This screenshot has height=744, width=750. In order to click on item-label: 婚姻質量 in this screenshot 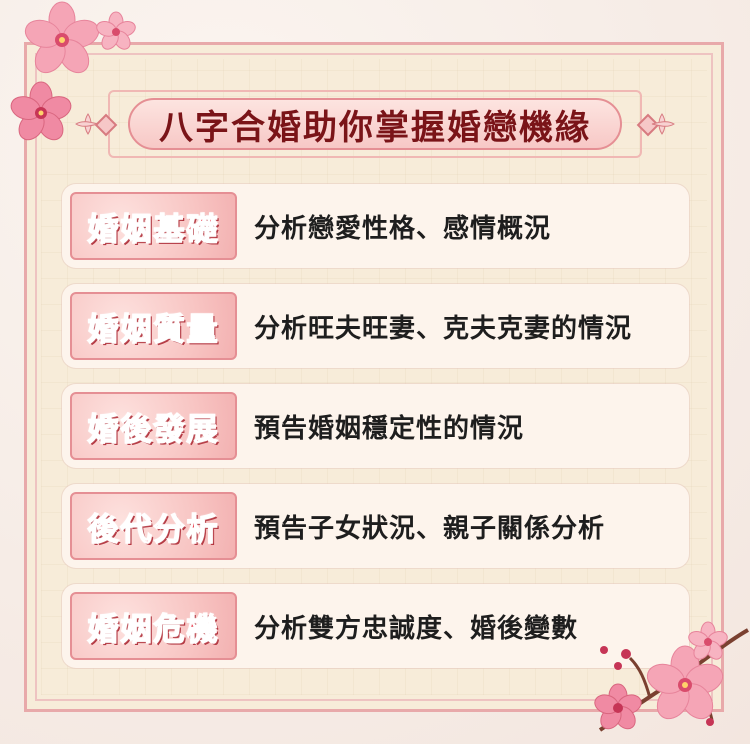, I will do `click(153, 330)`.